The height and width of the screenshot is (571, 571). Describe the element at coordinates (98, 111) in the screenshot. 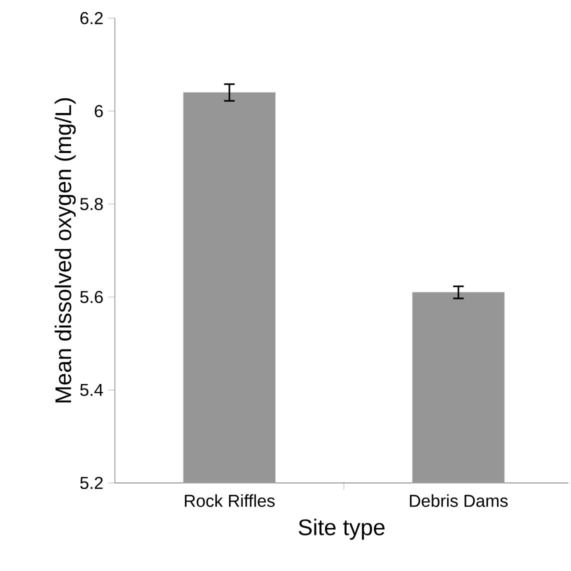

I see `y-tick-label: 6` at that location.